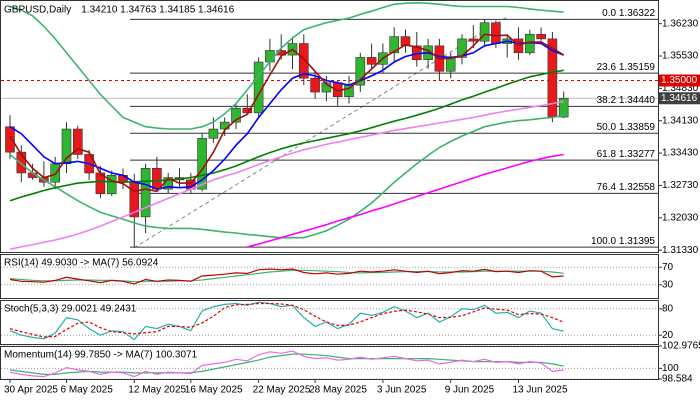  Describe the element at coordinates (680, 120) in the screenshot. I see `y-tick-label: 1.34130` at that location.